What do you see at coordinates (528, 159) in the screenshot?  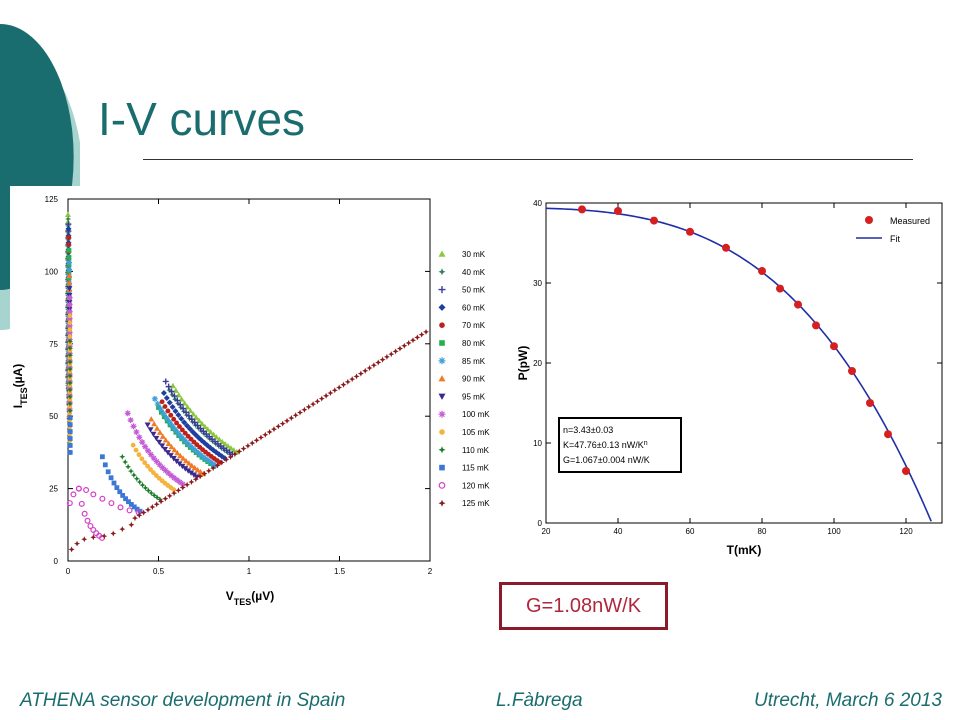 I see `title-divider` at bounding box center [528, 159].